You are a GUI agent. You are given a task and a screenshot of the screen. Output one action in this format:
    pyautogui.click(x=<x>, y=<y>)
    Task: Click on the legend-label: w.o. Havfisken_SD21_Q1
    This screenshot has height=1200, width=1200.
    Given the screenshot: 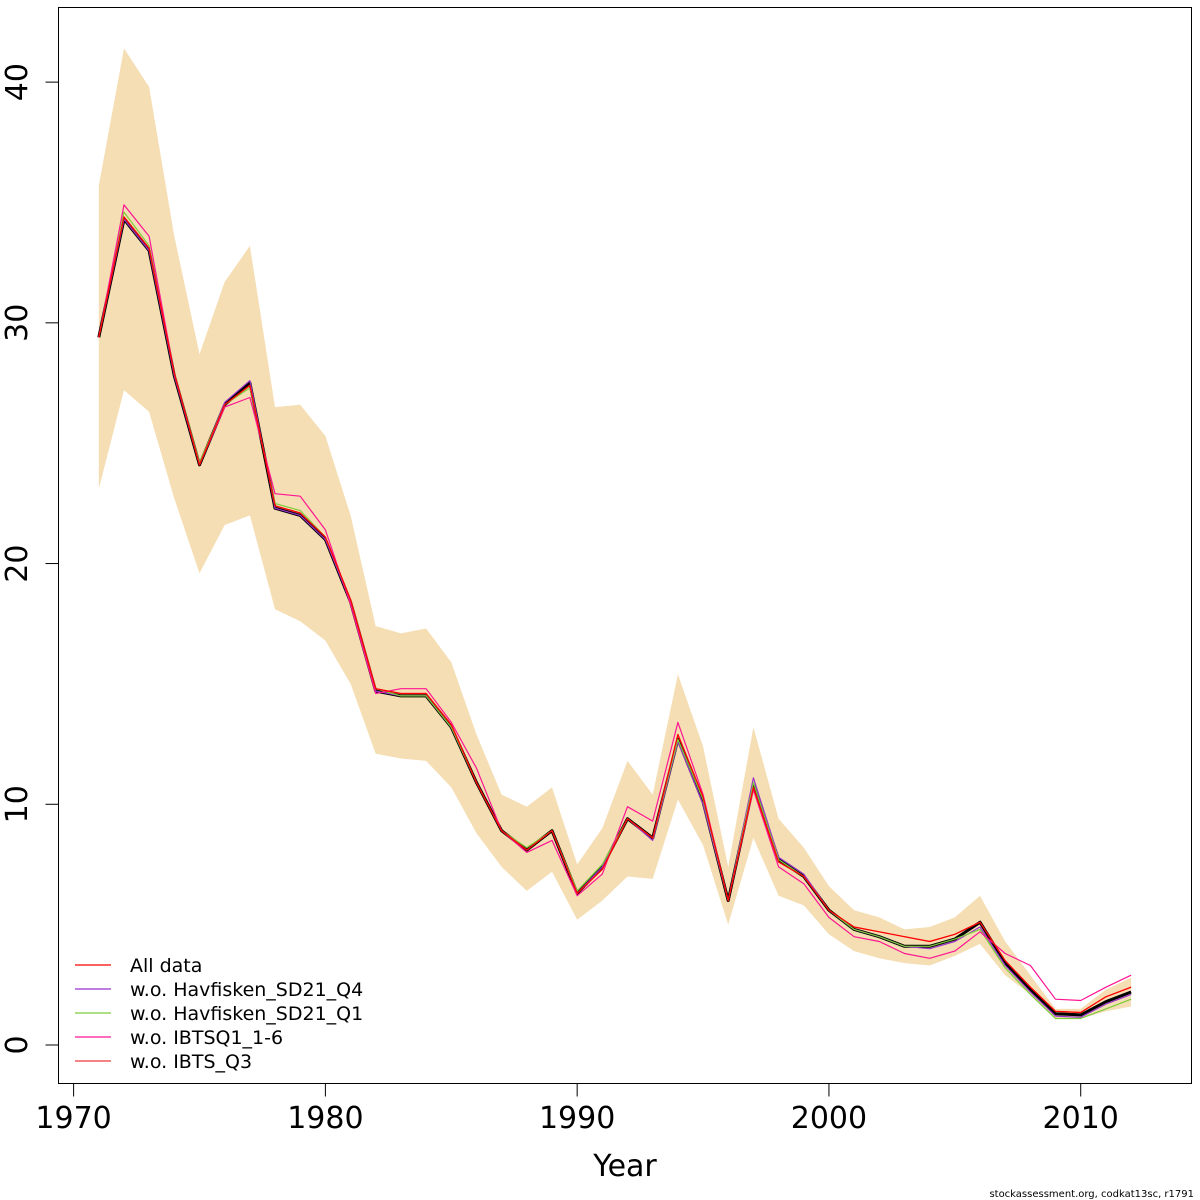 What is the action you would take?
    pyautogui.click(x=246, y=1014)
    